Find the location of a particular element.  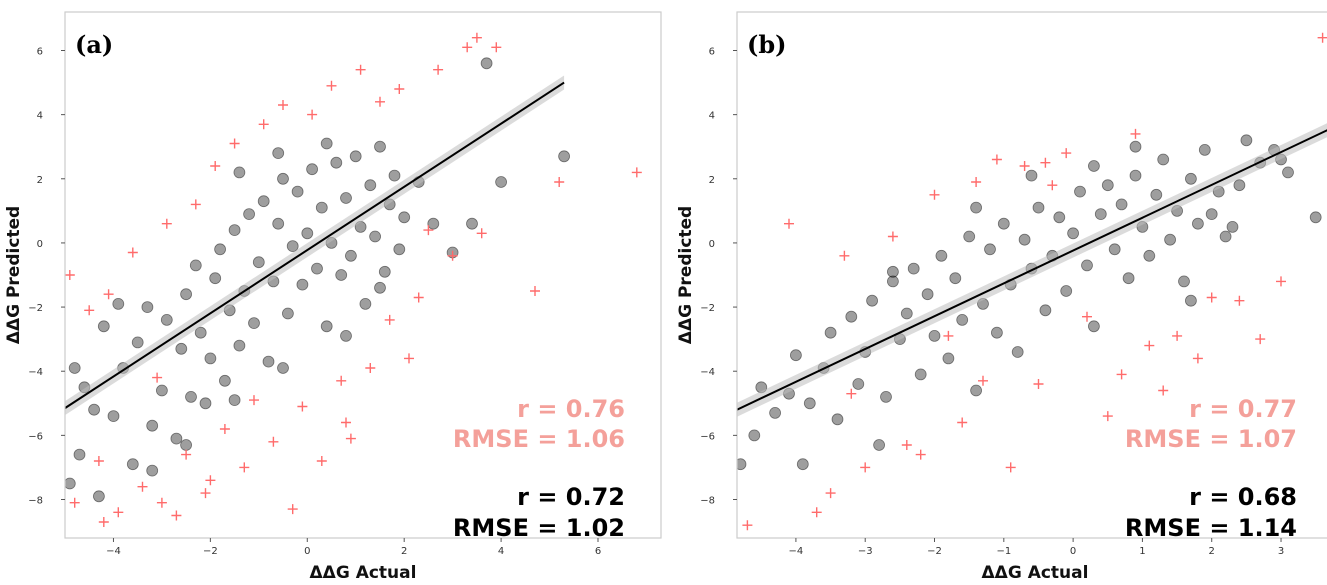

x-tick-label: −2 is located at coordinates (210, 551).